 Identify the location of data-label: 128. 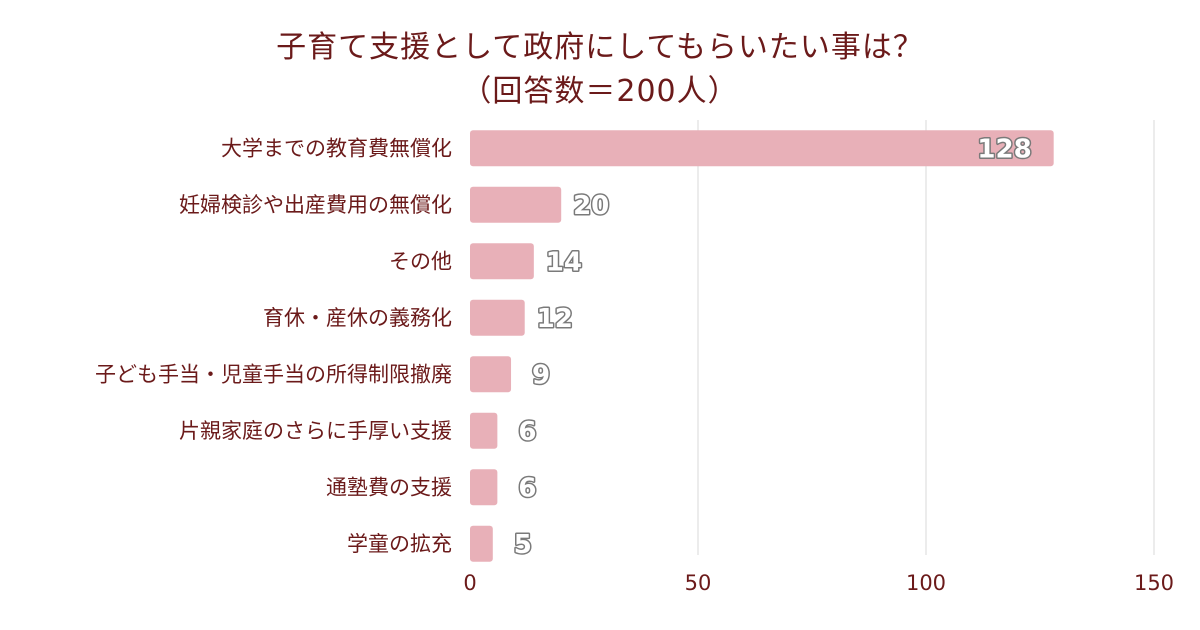
(1004, 149).